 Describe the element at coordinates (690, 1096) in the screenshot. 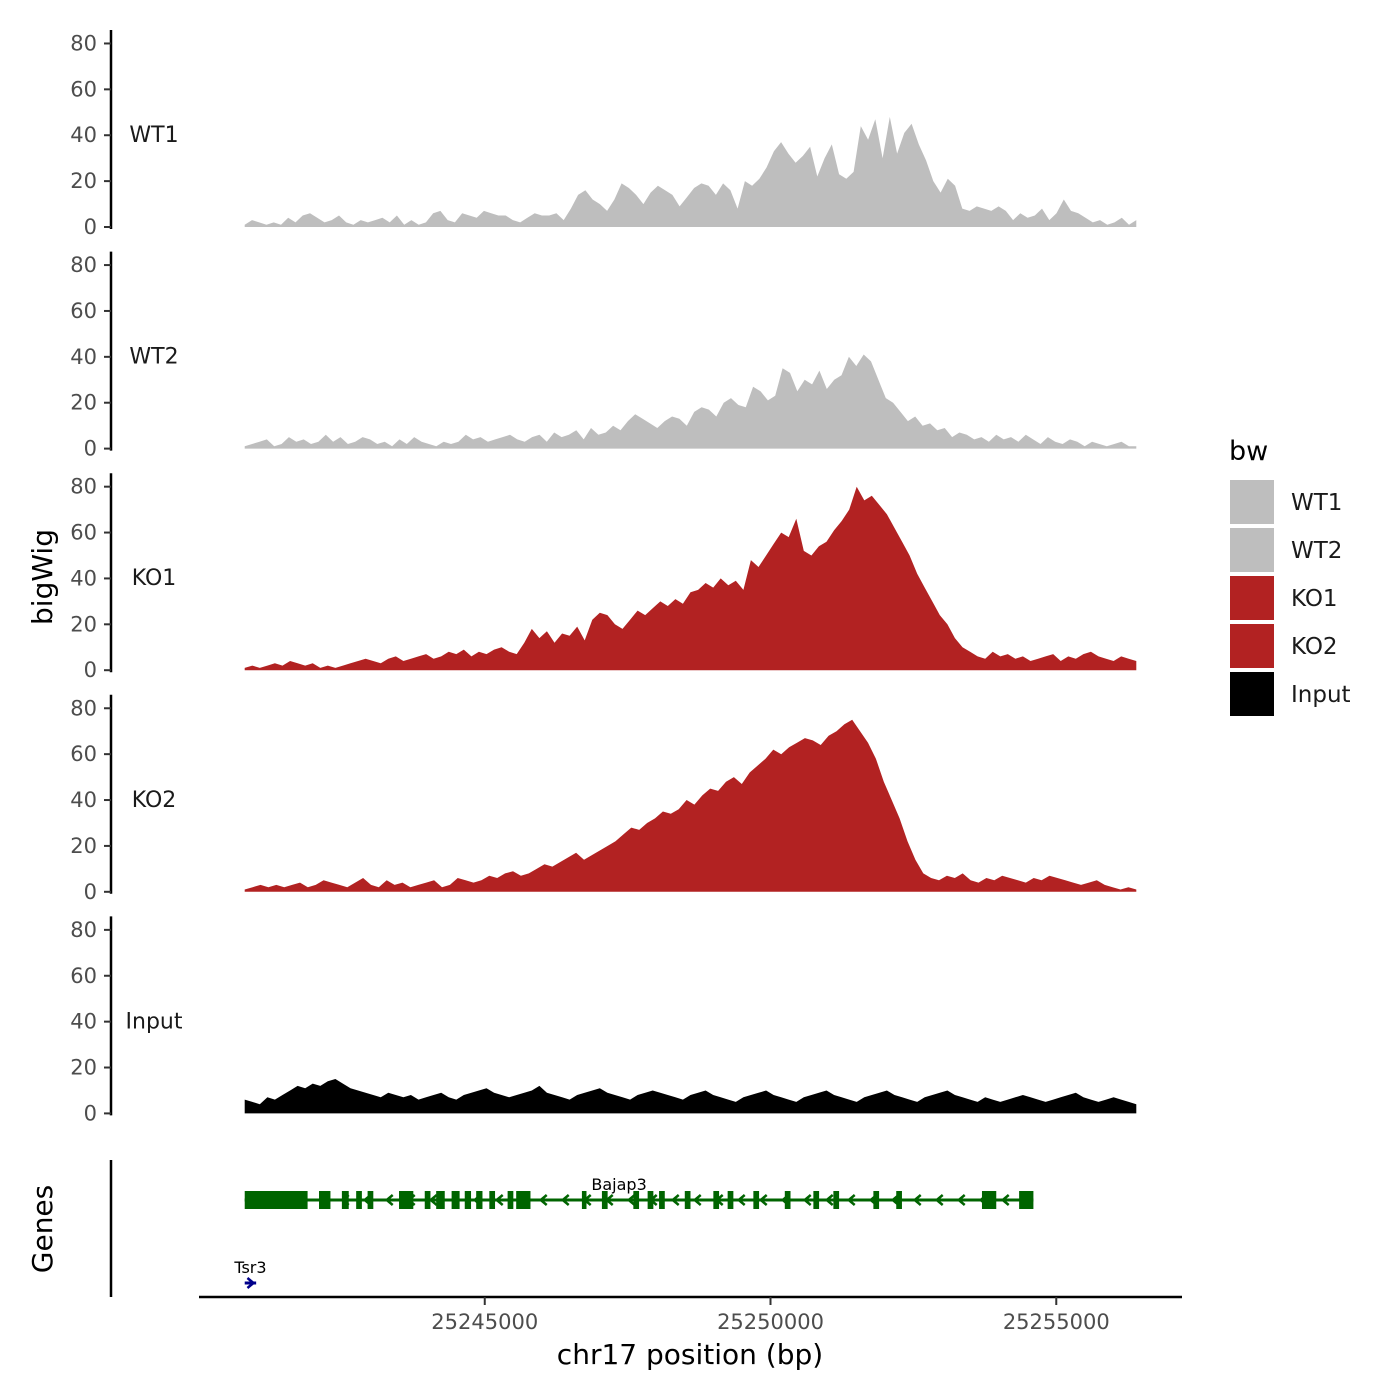

I see `signal-area-input` at that location.